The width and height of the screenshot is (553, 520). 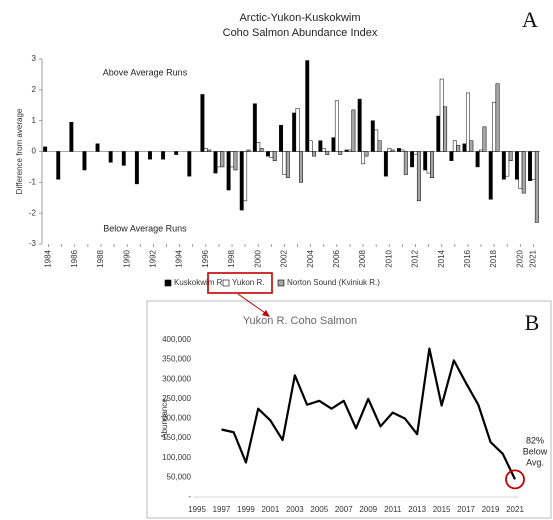 I want to click on x-tick-label: 1999, so click(x=246, y=509).